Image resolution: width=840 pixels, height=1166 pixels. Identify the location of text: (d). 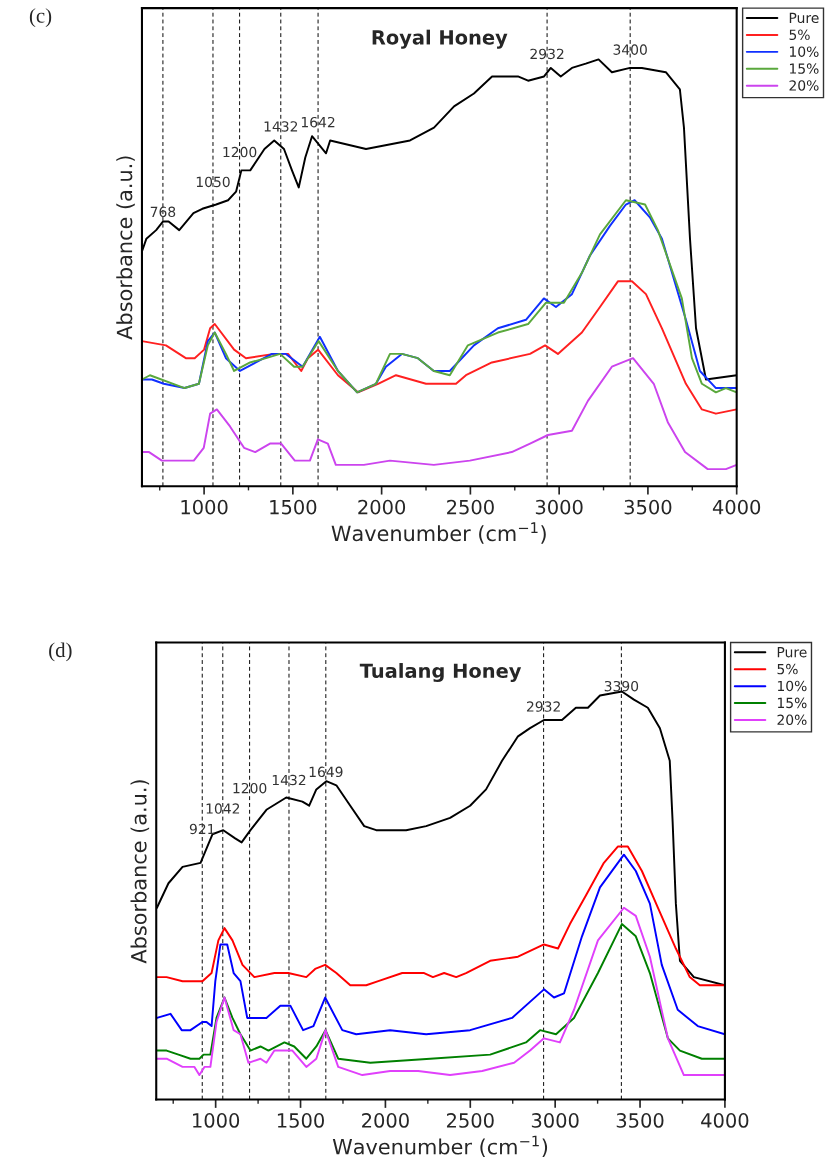
(60, 652).